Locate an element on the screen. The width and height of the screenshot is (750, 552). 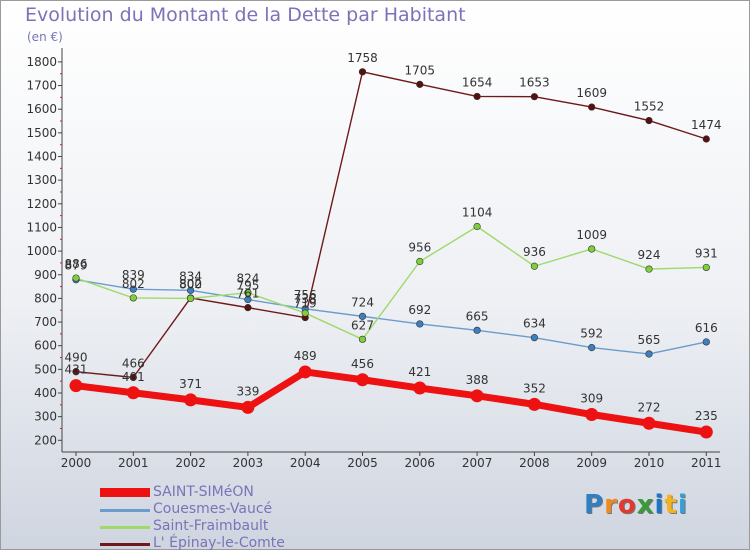
y-tick-label: 300 is located at coordinates (45, 417).